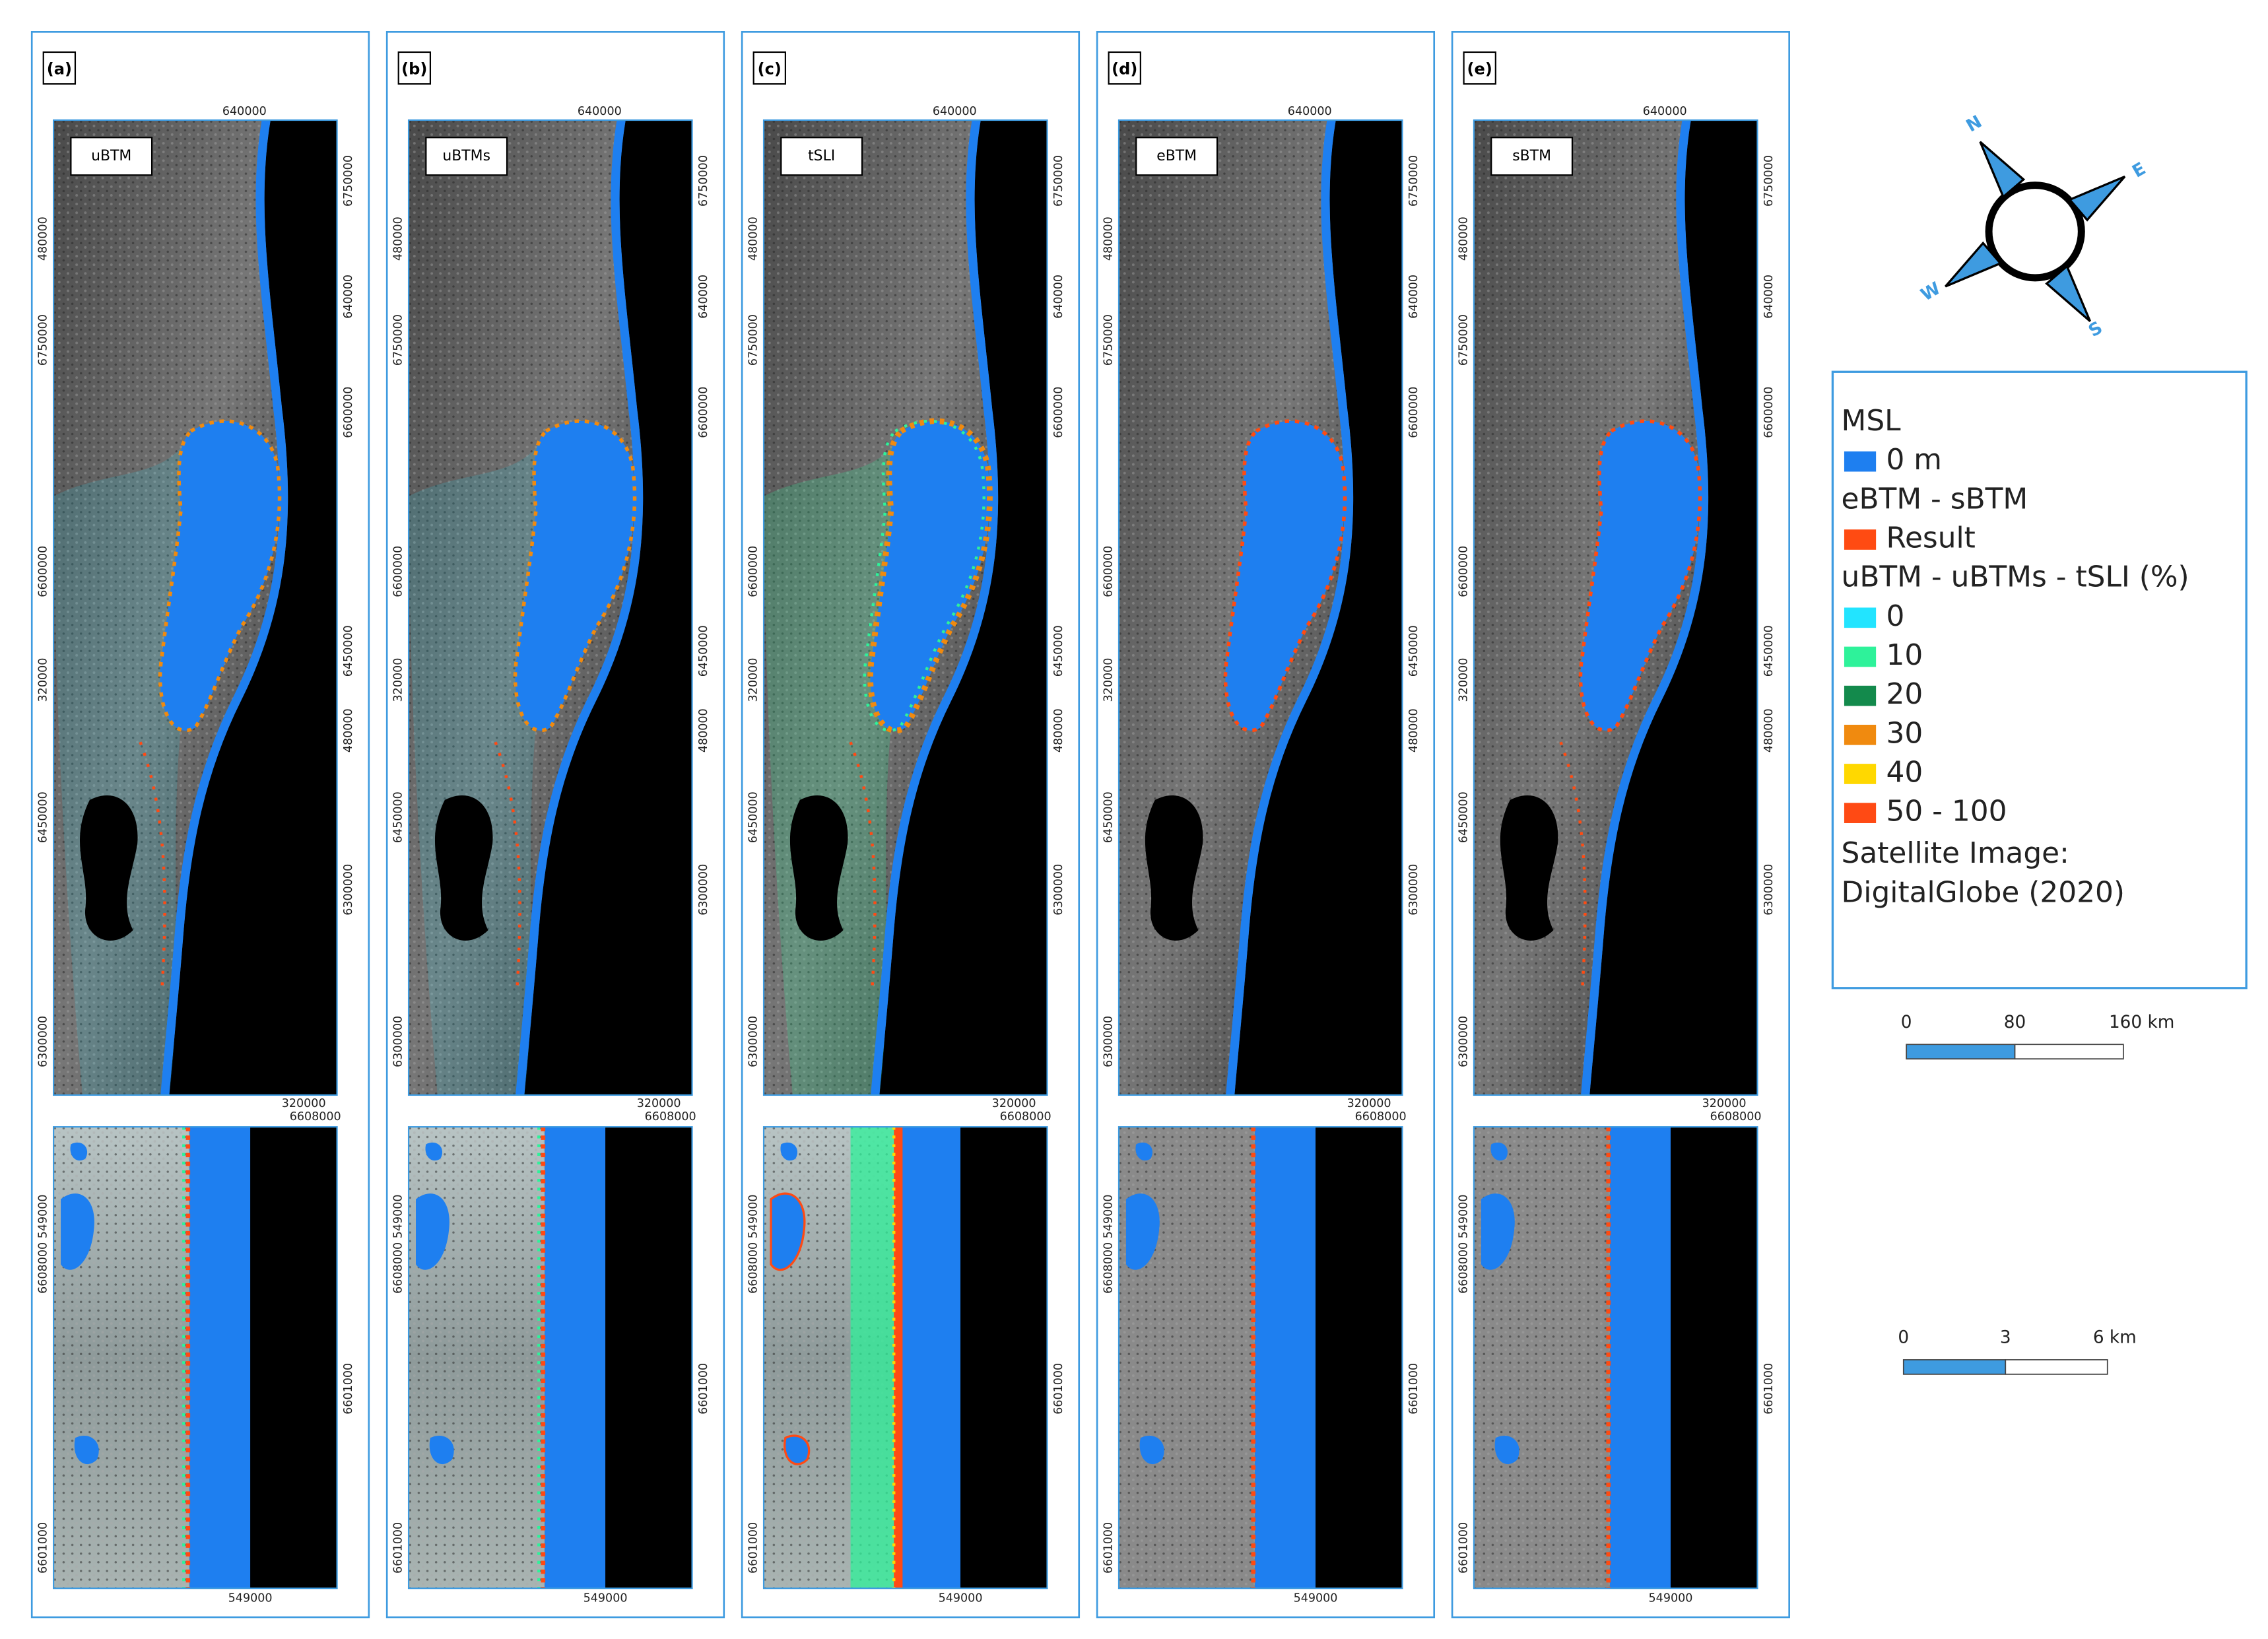 This screenshot has height=1639, width=2268. Describe the element at coordinates (1903, 1338) in the screenshot. I see `scale-bar-label: 0` at that location.